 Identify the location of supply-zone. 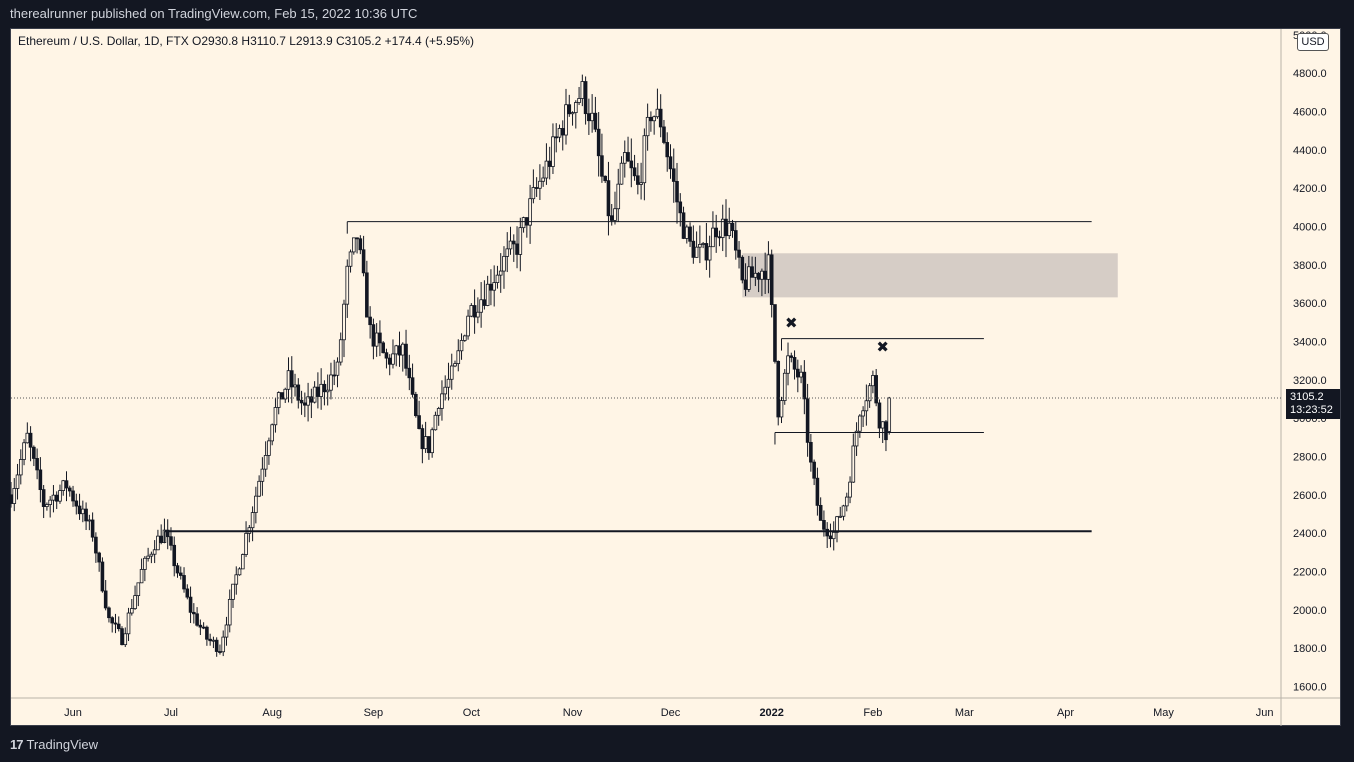
(930, 275).